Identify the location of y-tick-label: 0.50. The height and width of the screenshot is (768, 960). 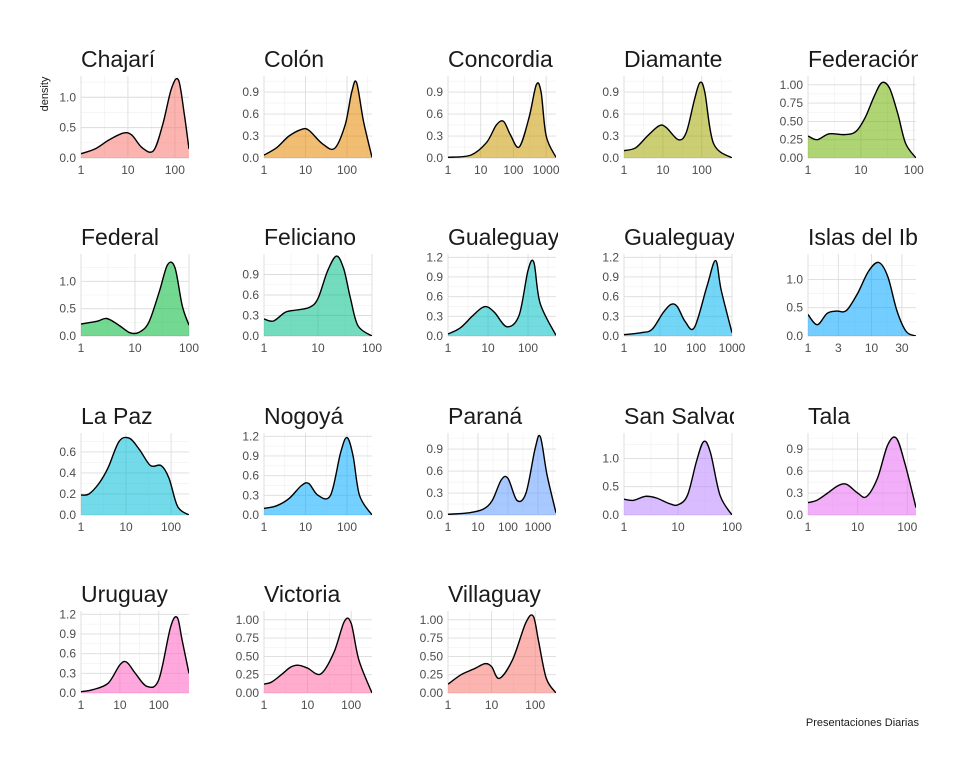
(432, 656).